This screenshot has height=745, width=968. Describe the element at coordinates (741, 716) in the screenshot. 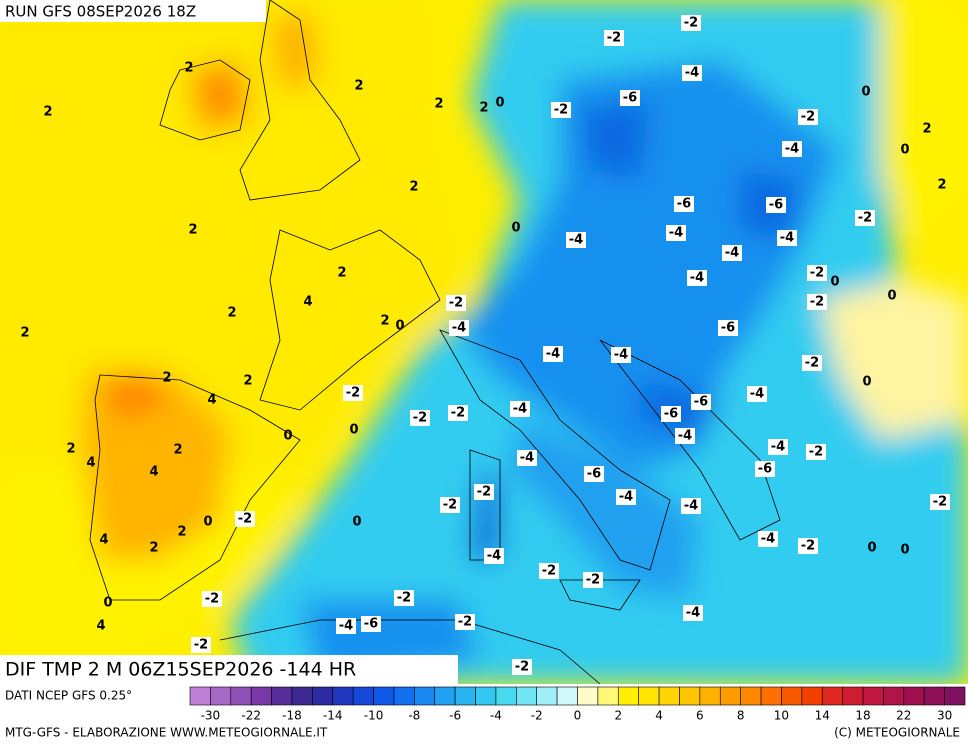

I see `colorbar-label: 8` at that location.